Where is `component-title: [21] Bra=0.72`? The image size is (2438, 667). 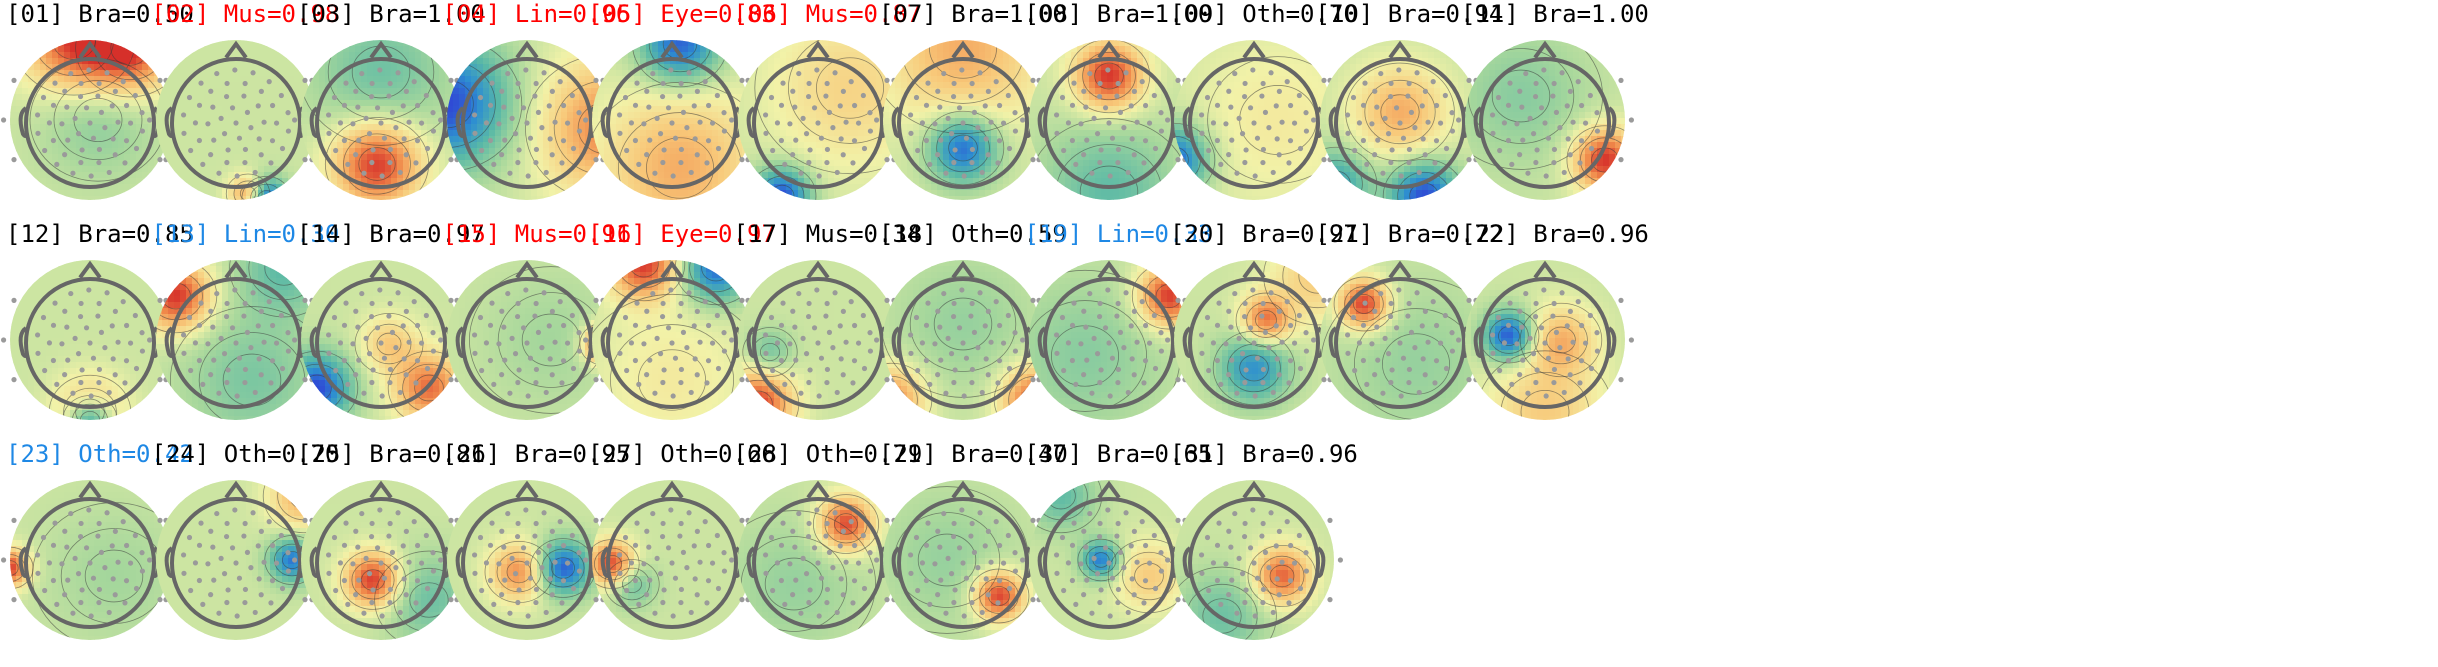
component-title: [21] Bra=0.72 is located at coordinates (1410, 234).